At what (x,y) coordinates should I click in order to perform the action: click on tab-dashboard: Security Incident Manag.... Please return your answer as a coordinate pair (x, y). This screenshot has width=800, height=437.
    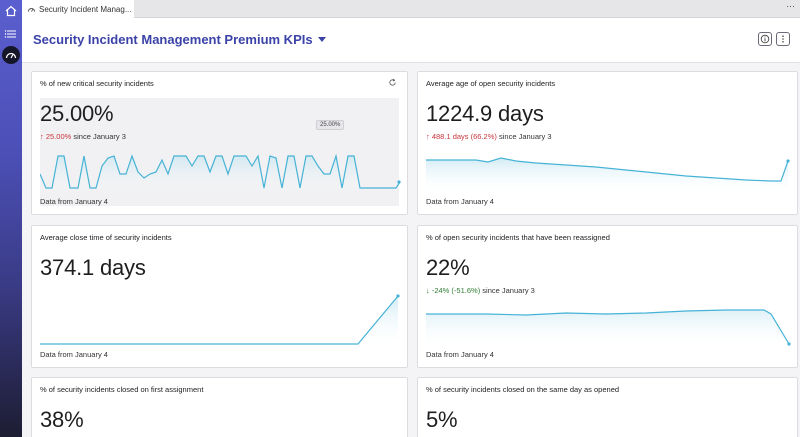
    Looking at the image, I should click on (78, 9).